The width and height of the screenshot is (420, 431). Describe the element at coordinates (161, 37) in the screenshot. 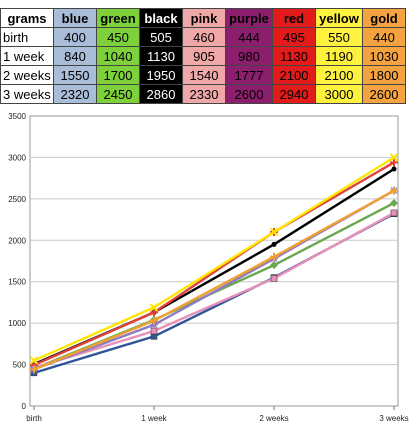

I see `table-cell: 505` at that location.